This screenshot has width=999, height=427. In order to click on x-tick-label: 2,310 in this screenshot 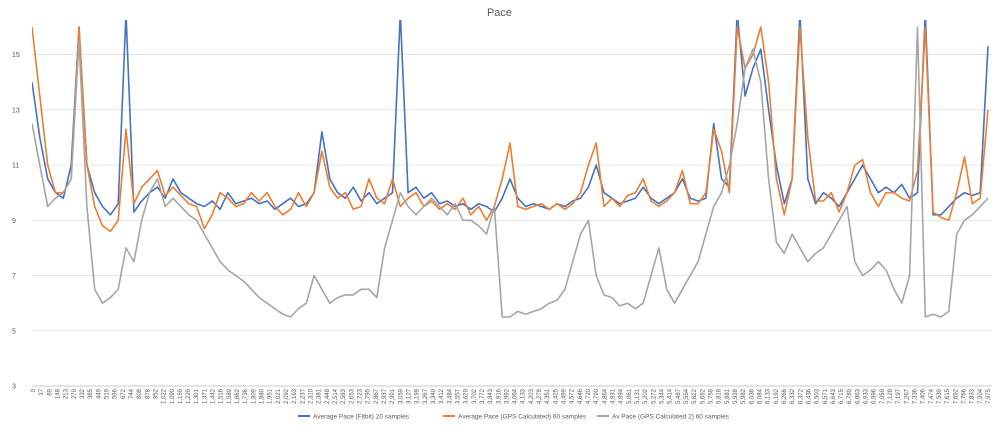, I will do `click(312, 396)`.